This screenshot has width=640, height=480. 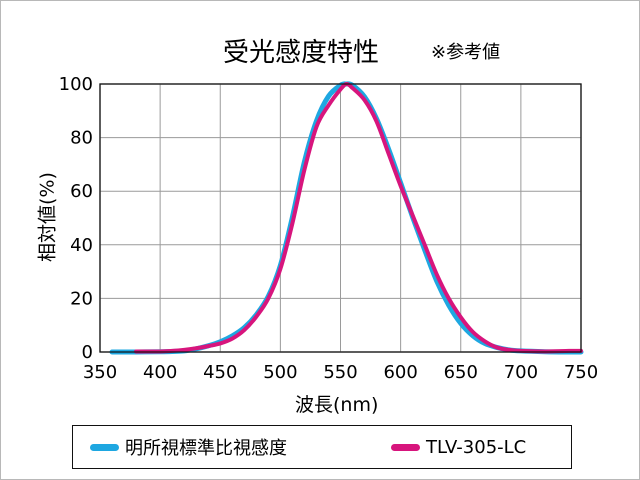 I want to click on legend-swatch-tlv-305-lc, so click(x=405, y=447).